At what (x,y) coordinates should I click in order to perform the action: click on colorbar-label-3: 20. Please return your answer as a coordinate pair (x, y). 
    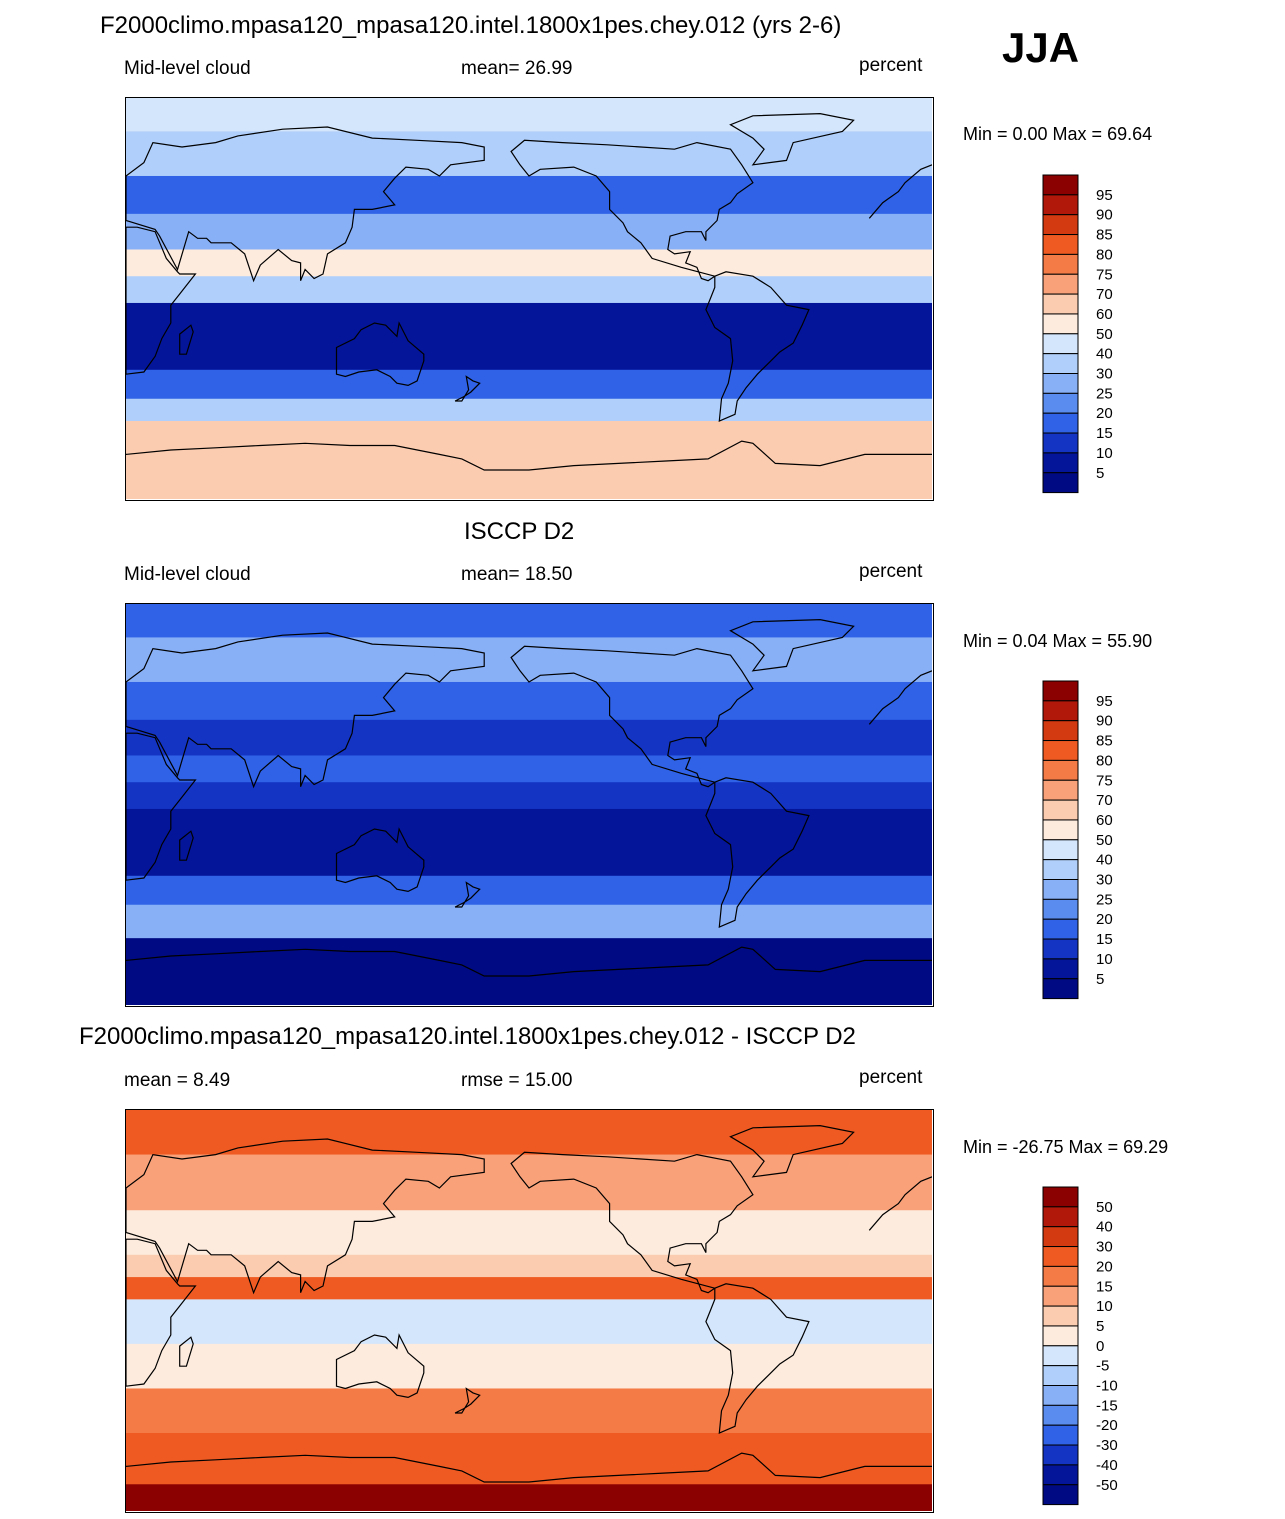
    Looking at the image, I should click on (1104, 1266).